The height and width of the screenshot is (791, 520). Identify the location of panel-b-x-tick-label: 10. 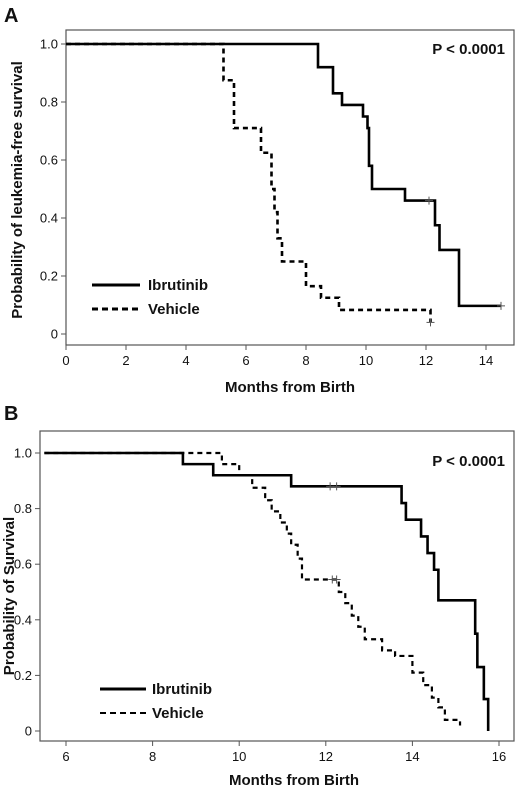
(239, 756).